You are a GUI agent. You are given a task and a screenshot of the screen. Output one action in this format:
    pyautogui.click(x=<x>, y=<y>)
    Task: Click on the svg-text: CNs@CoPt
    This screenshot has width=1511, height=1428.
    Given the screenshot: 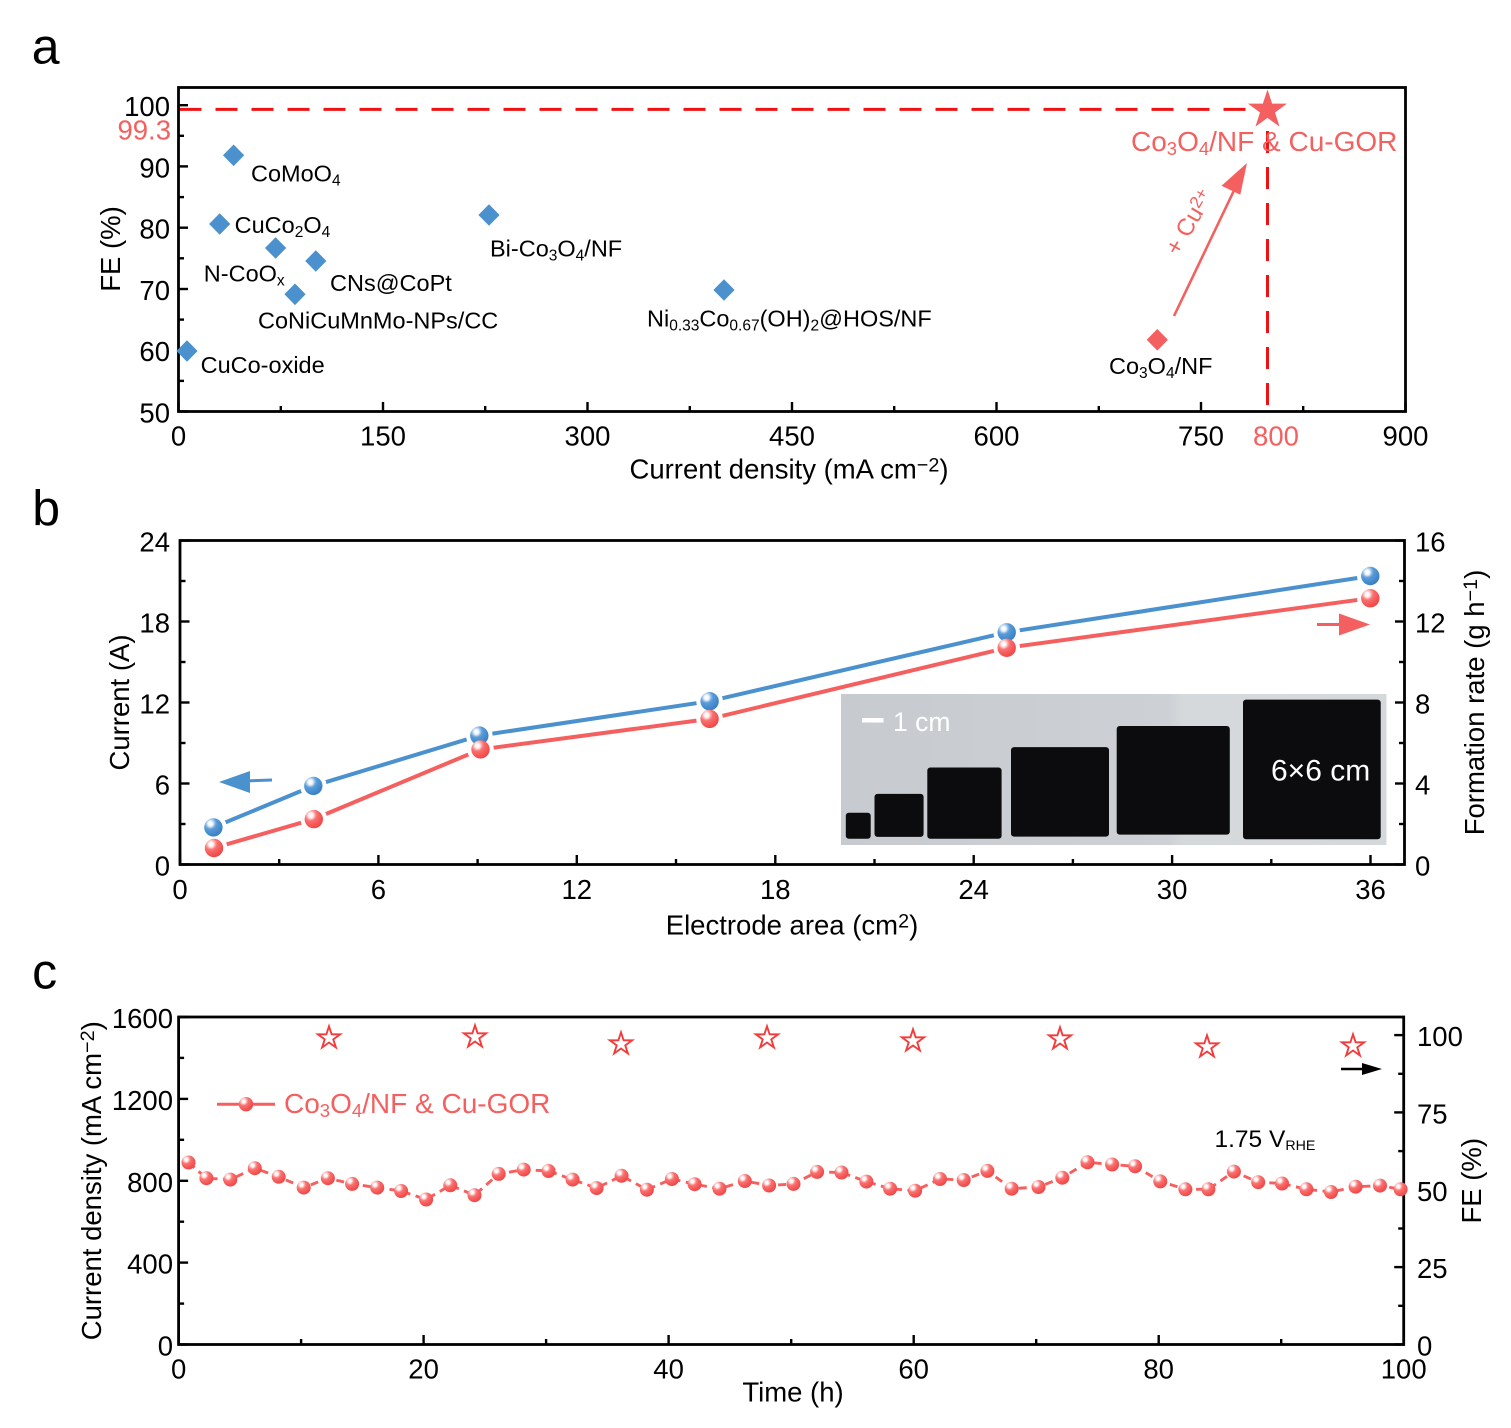 What is the action you would take?
    pyautogui.click(x=391, y=283)
    